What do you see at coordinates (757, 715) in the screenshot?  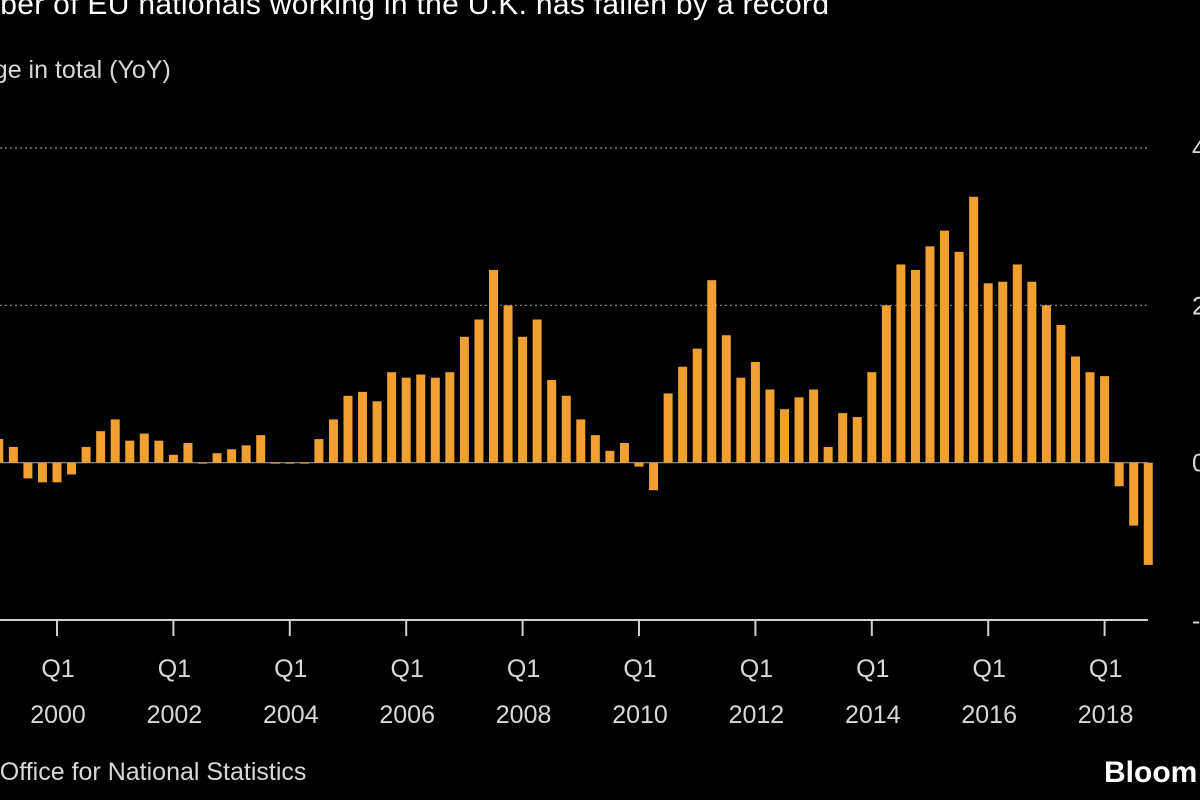 I see `x-tick-year-label: 2012` at bounding box center [757, 715].